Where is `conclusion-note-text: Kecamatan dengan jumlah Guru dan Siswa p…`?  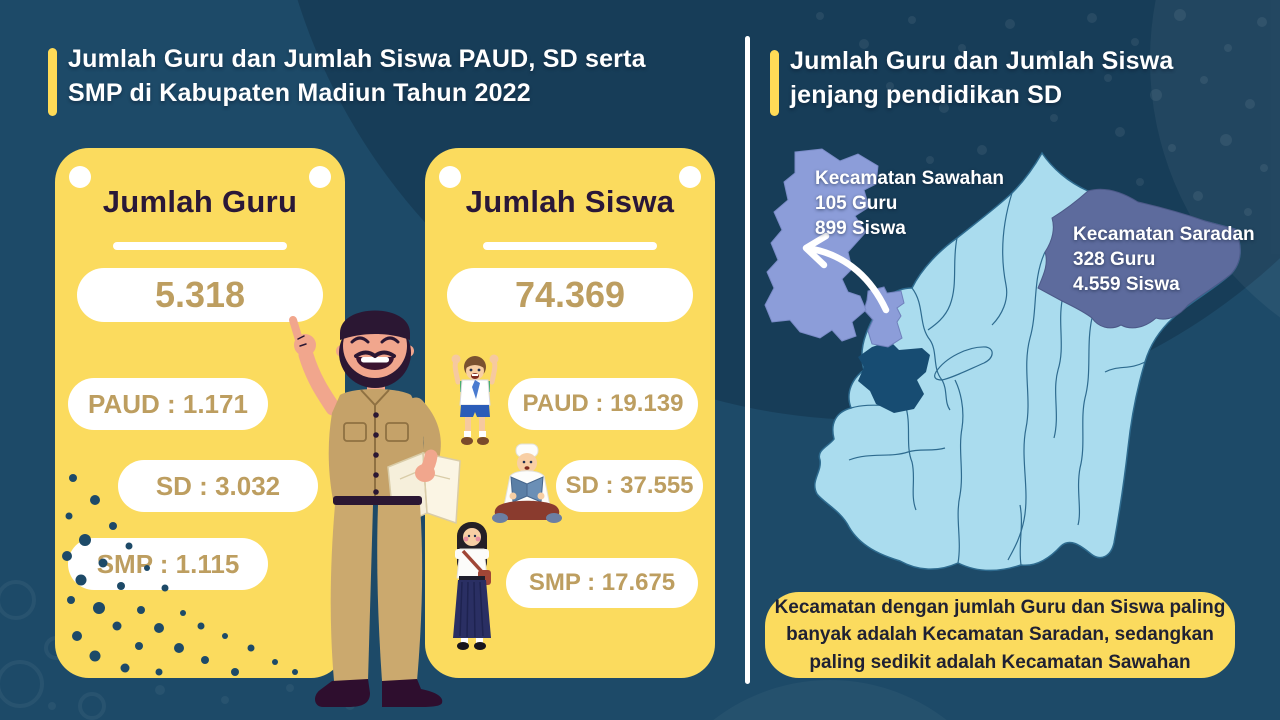
conclusion-note-text: Kecamatan dengan jumlah Guru dan Siswa p… is located at coordinates (1000, 634).